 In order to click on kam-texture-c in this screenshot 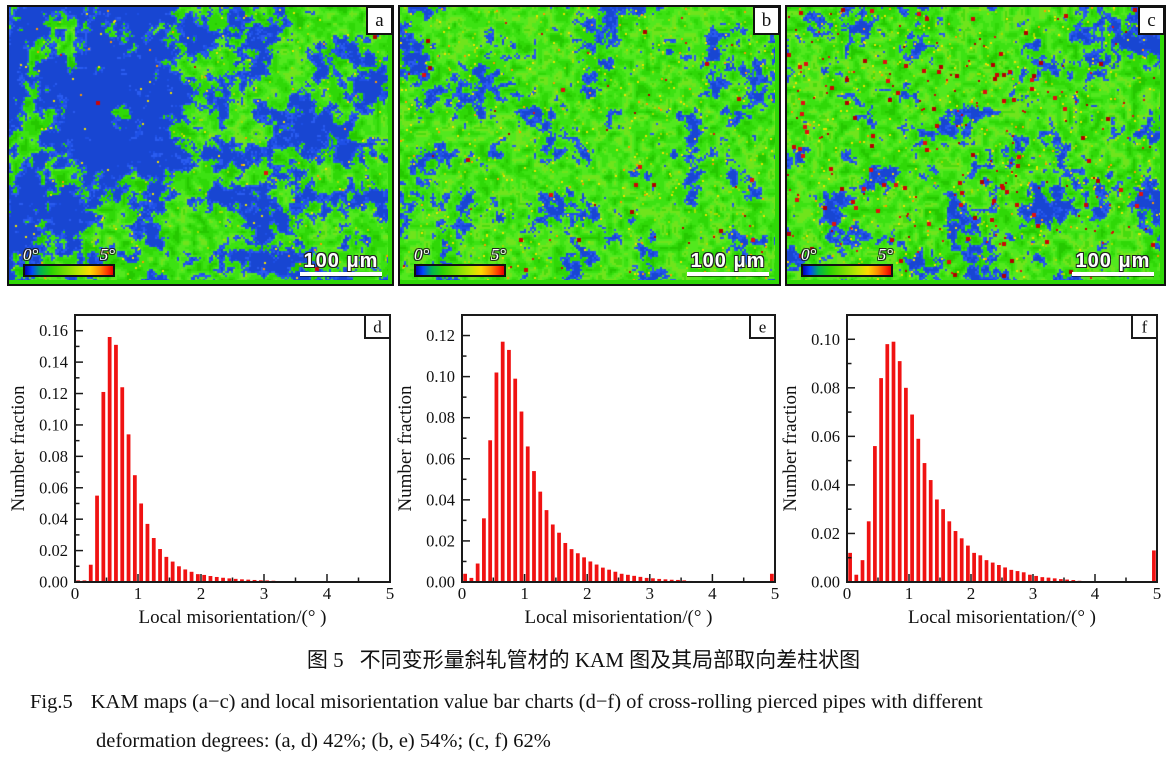, I will do `click(973, 143)`.